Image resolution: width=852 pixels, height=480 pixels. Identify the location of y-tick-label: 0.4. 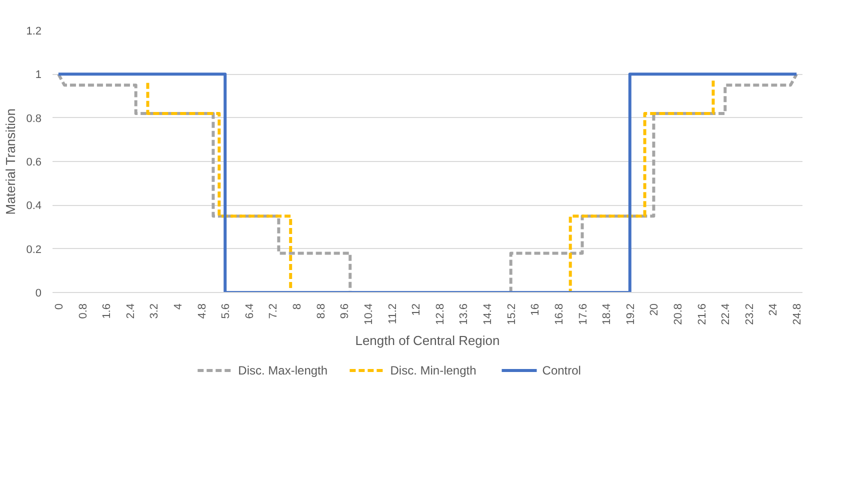
(34, 206).